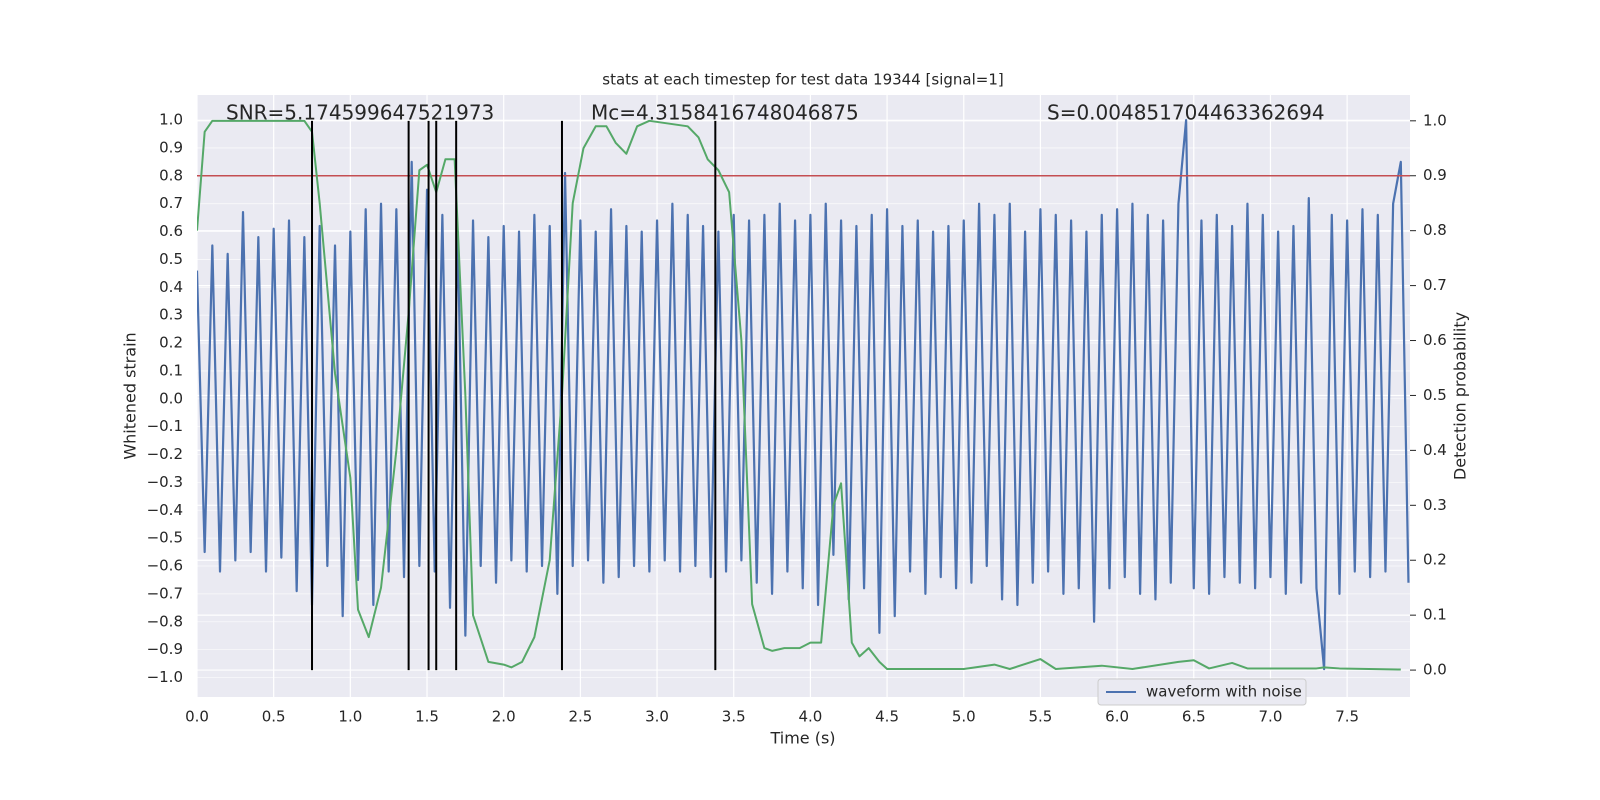 The image size is (1600, 800). Describe the element at coordinates (171, 175) in the screenshot. I see `y-tick-label: 0.8` at that location.